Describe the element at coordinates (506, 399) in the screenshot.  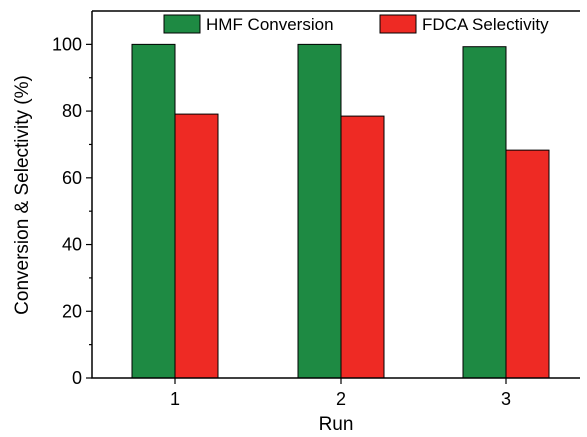
I see `x-tick-label: 3` at that location.